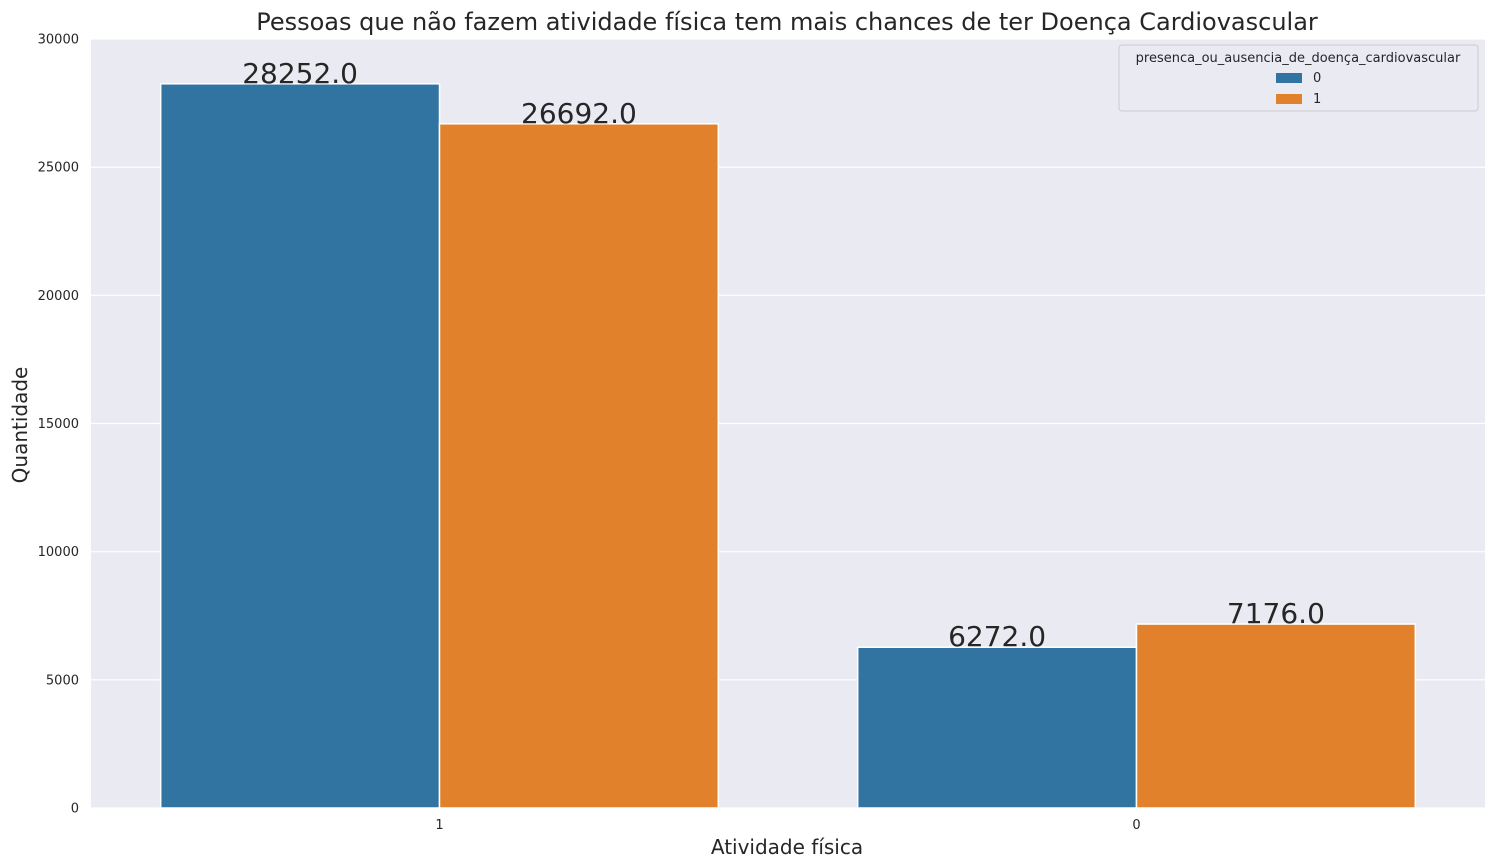  I want to click on y-tick-label: 0, so click(75, 809).